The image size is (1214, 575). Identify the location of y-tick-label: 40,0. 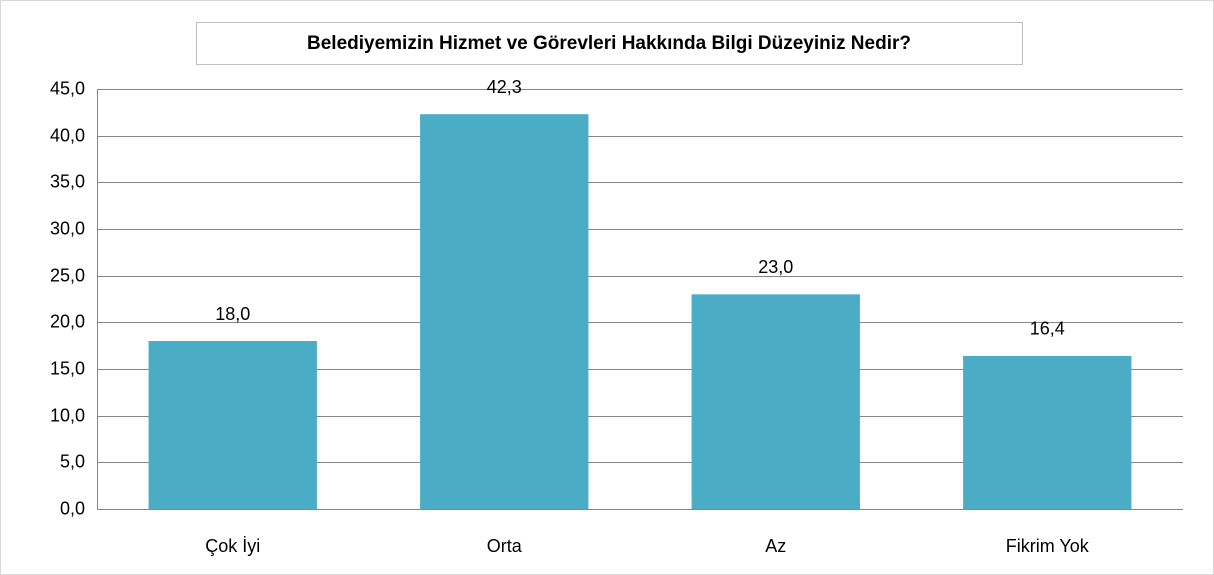
(67, 135).